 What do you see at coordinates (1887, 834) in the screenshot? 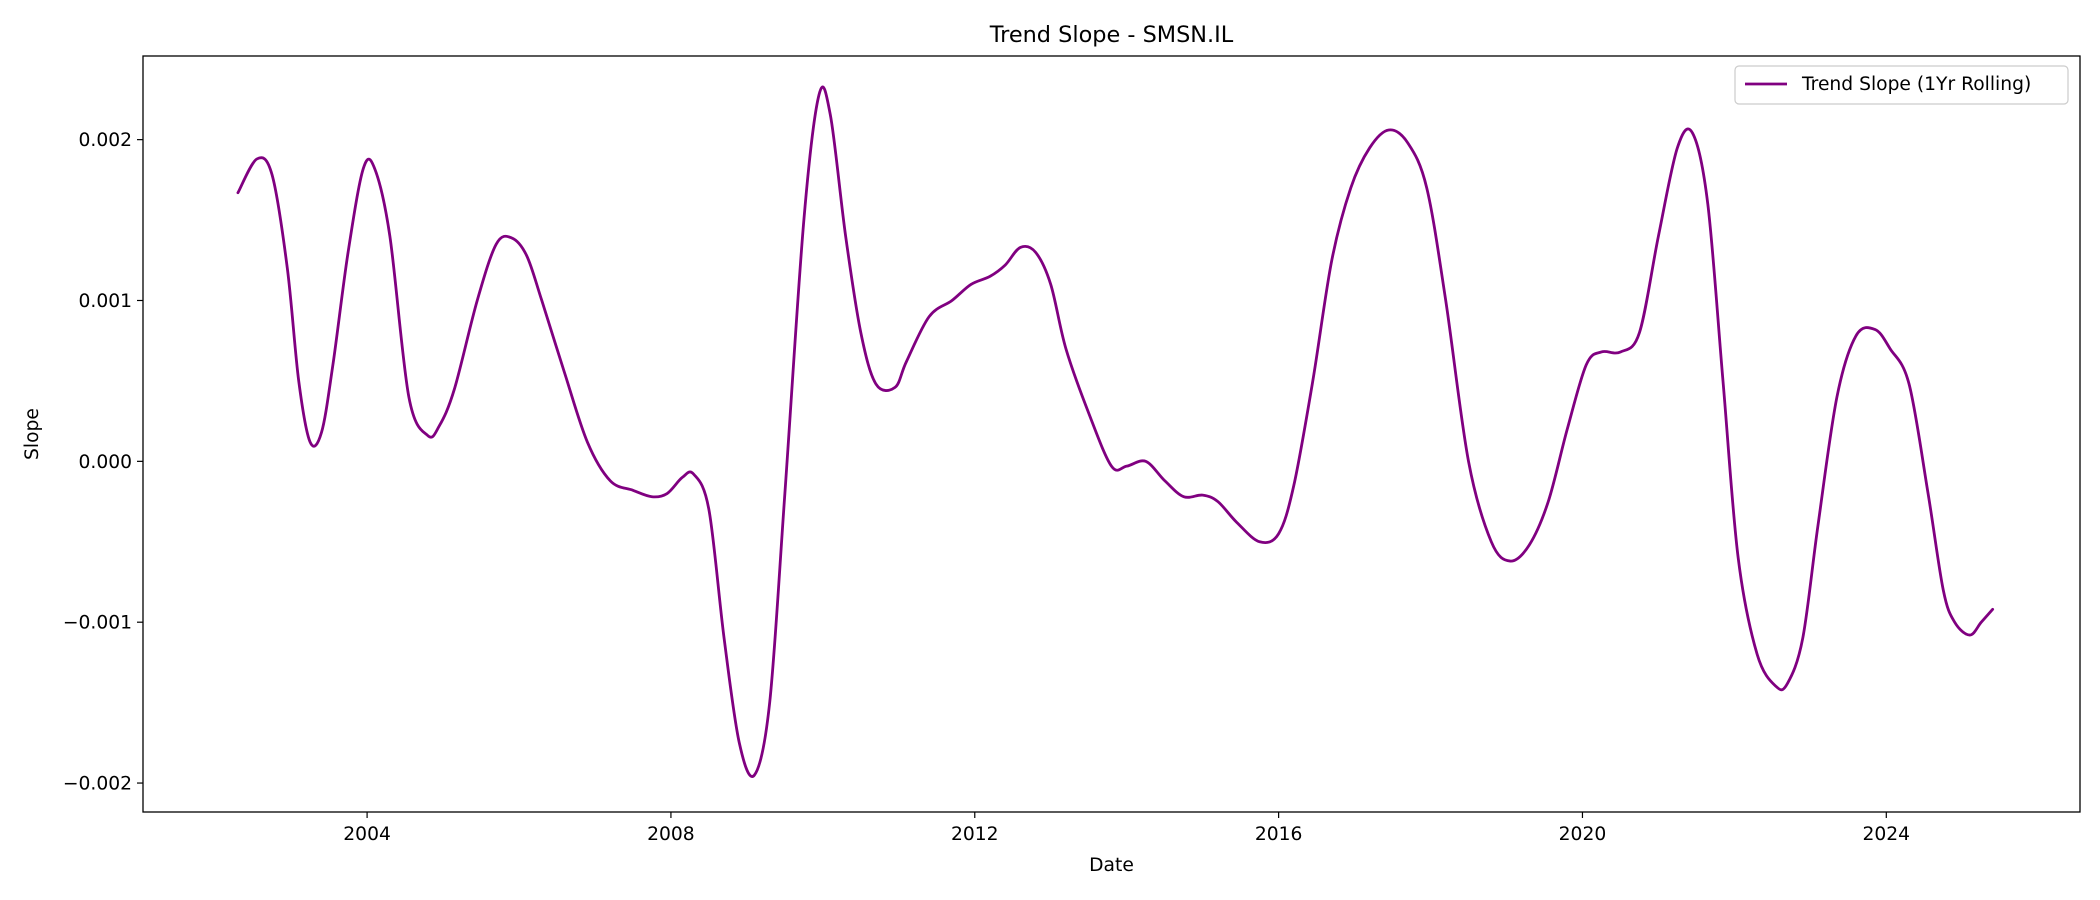
I see `x-tick-label: 2024` at bounding box center [1887, 834].